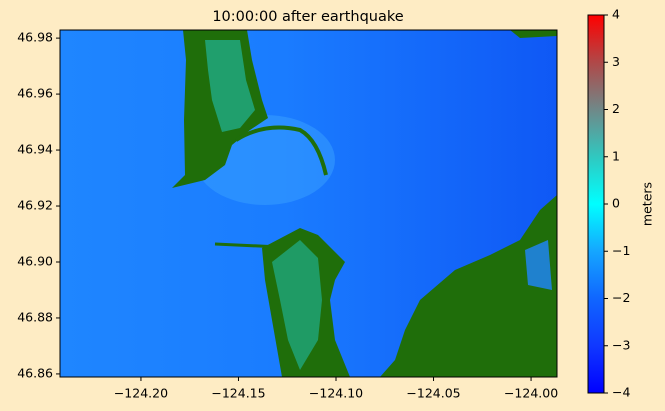 This screenshot has height=411, width=665. What do you see at coordinates (616, 61) in the screenshot?
I see `colorbar-tick-label: 3` at bounding box center [616, 61].